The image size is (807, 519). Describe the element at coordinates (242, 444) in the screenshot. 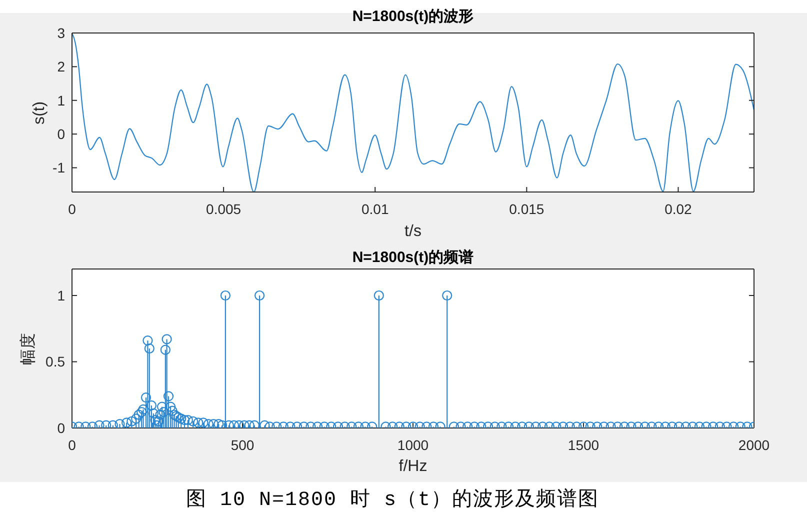

I see `x-tick-label: 500` at that location.